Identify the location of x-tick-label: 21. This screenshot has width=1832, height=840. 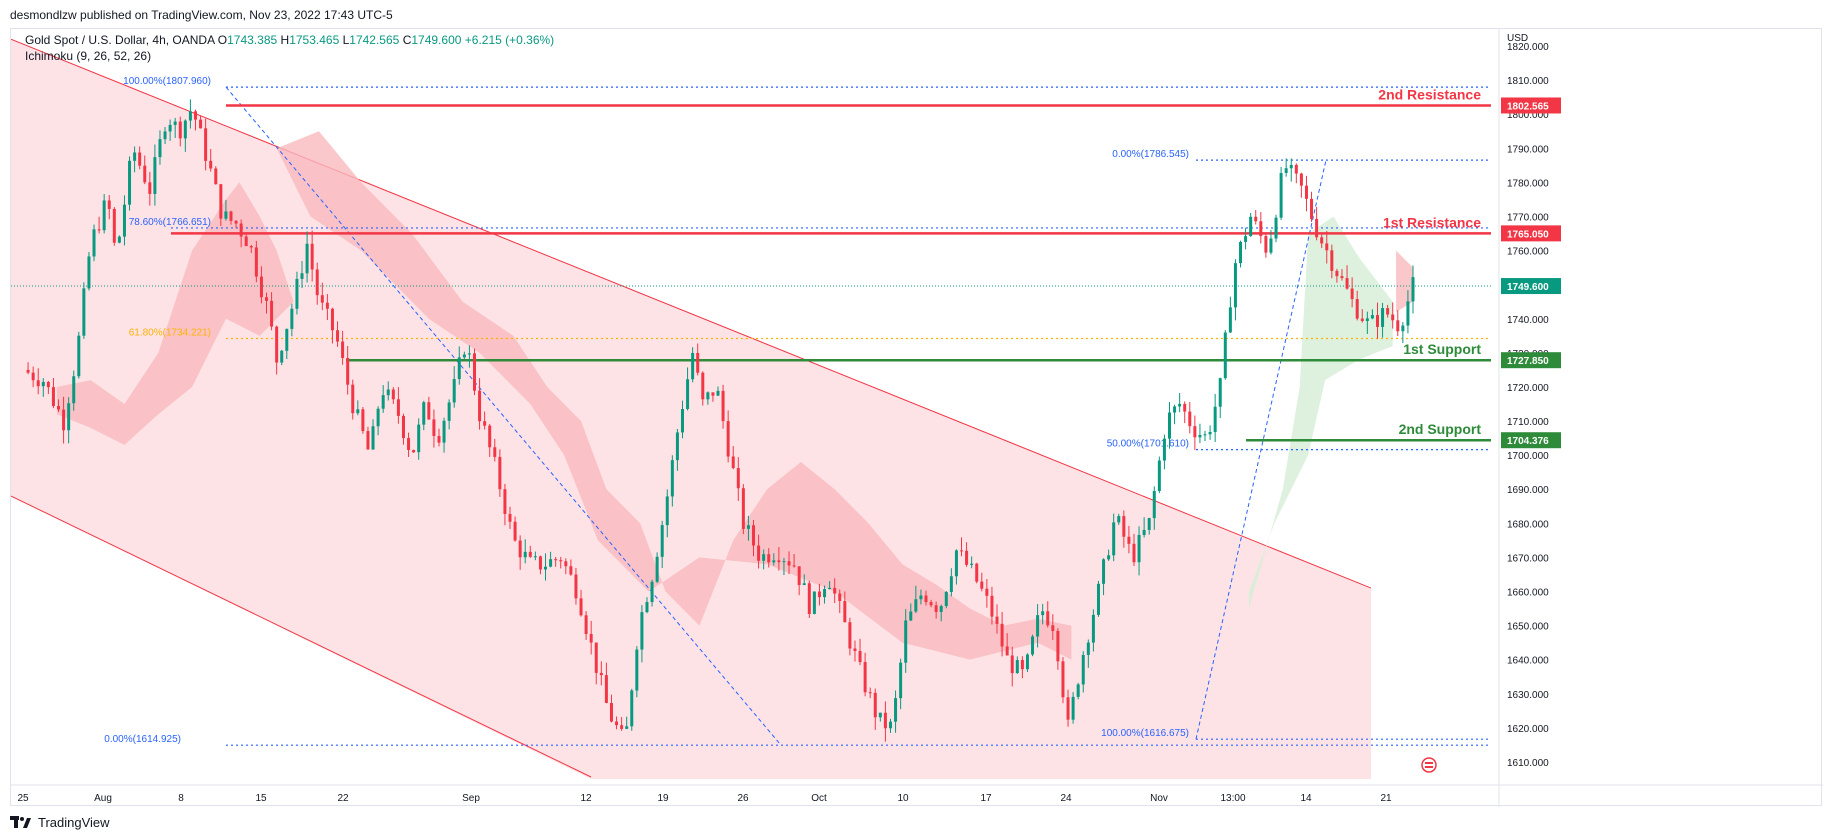
(1386, 798).